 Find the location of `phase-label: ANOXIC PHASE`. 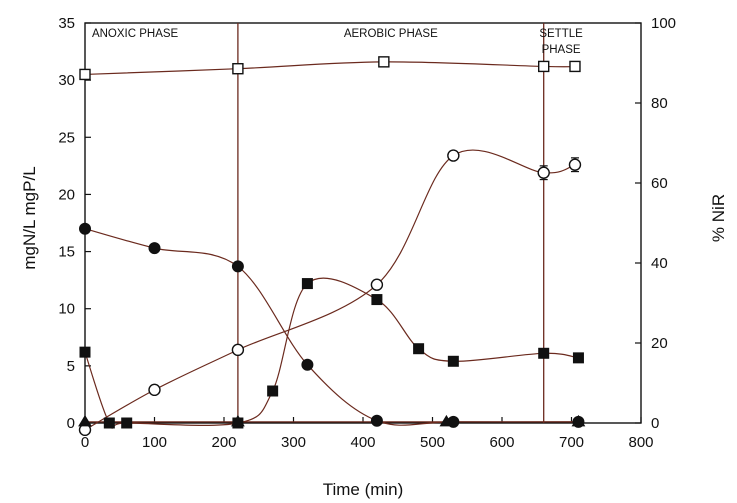

phase-label: ANOXIC PHASE is located at coordinates (135, 34).